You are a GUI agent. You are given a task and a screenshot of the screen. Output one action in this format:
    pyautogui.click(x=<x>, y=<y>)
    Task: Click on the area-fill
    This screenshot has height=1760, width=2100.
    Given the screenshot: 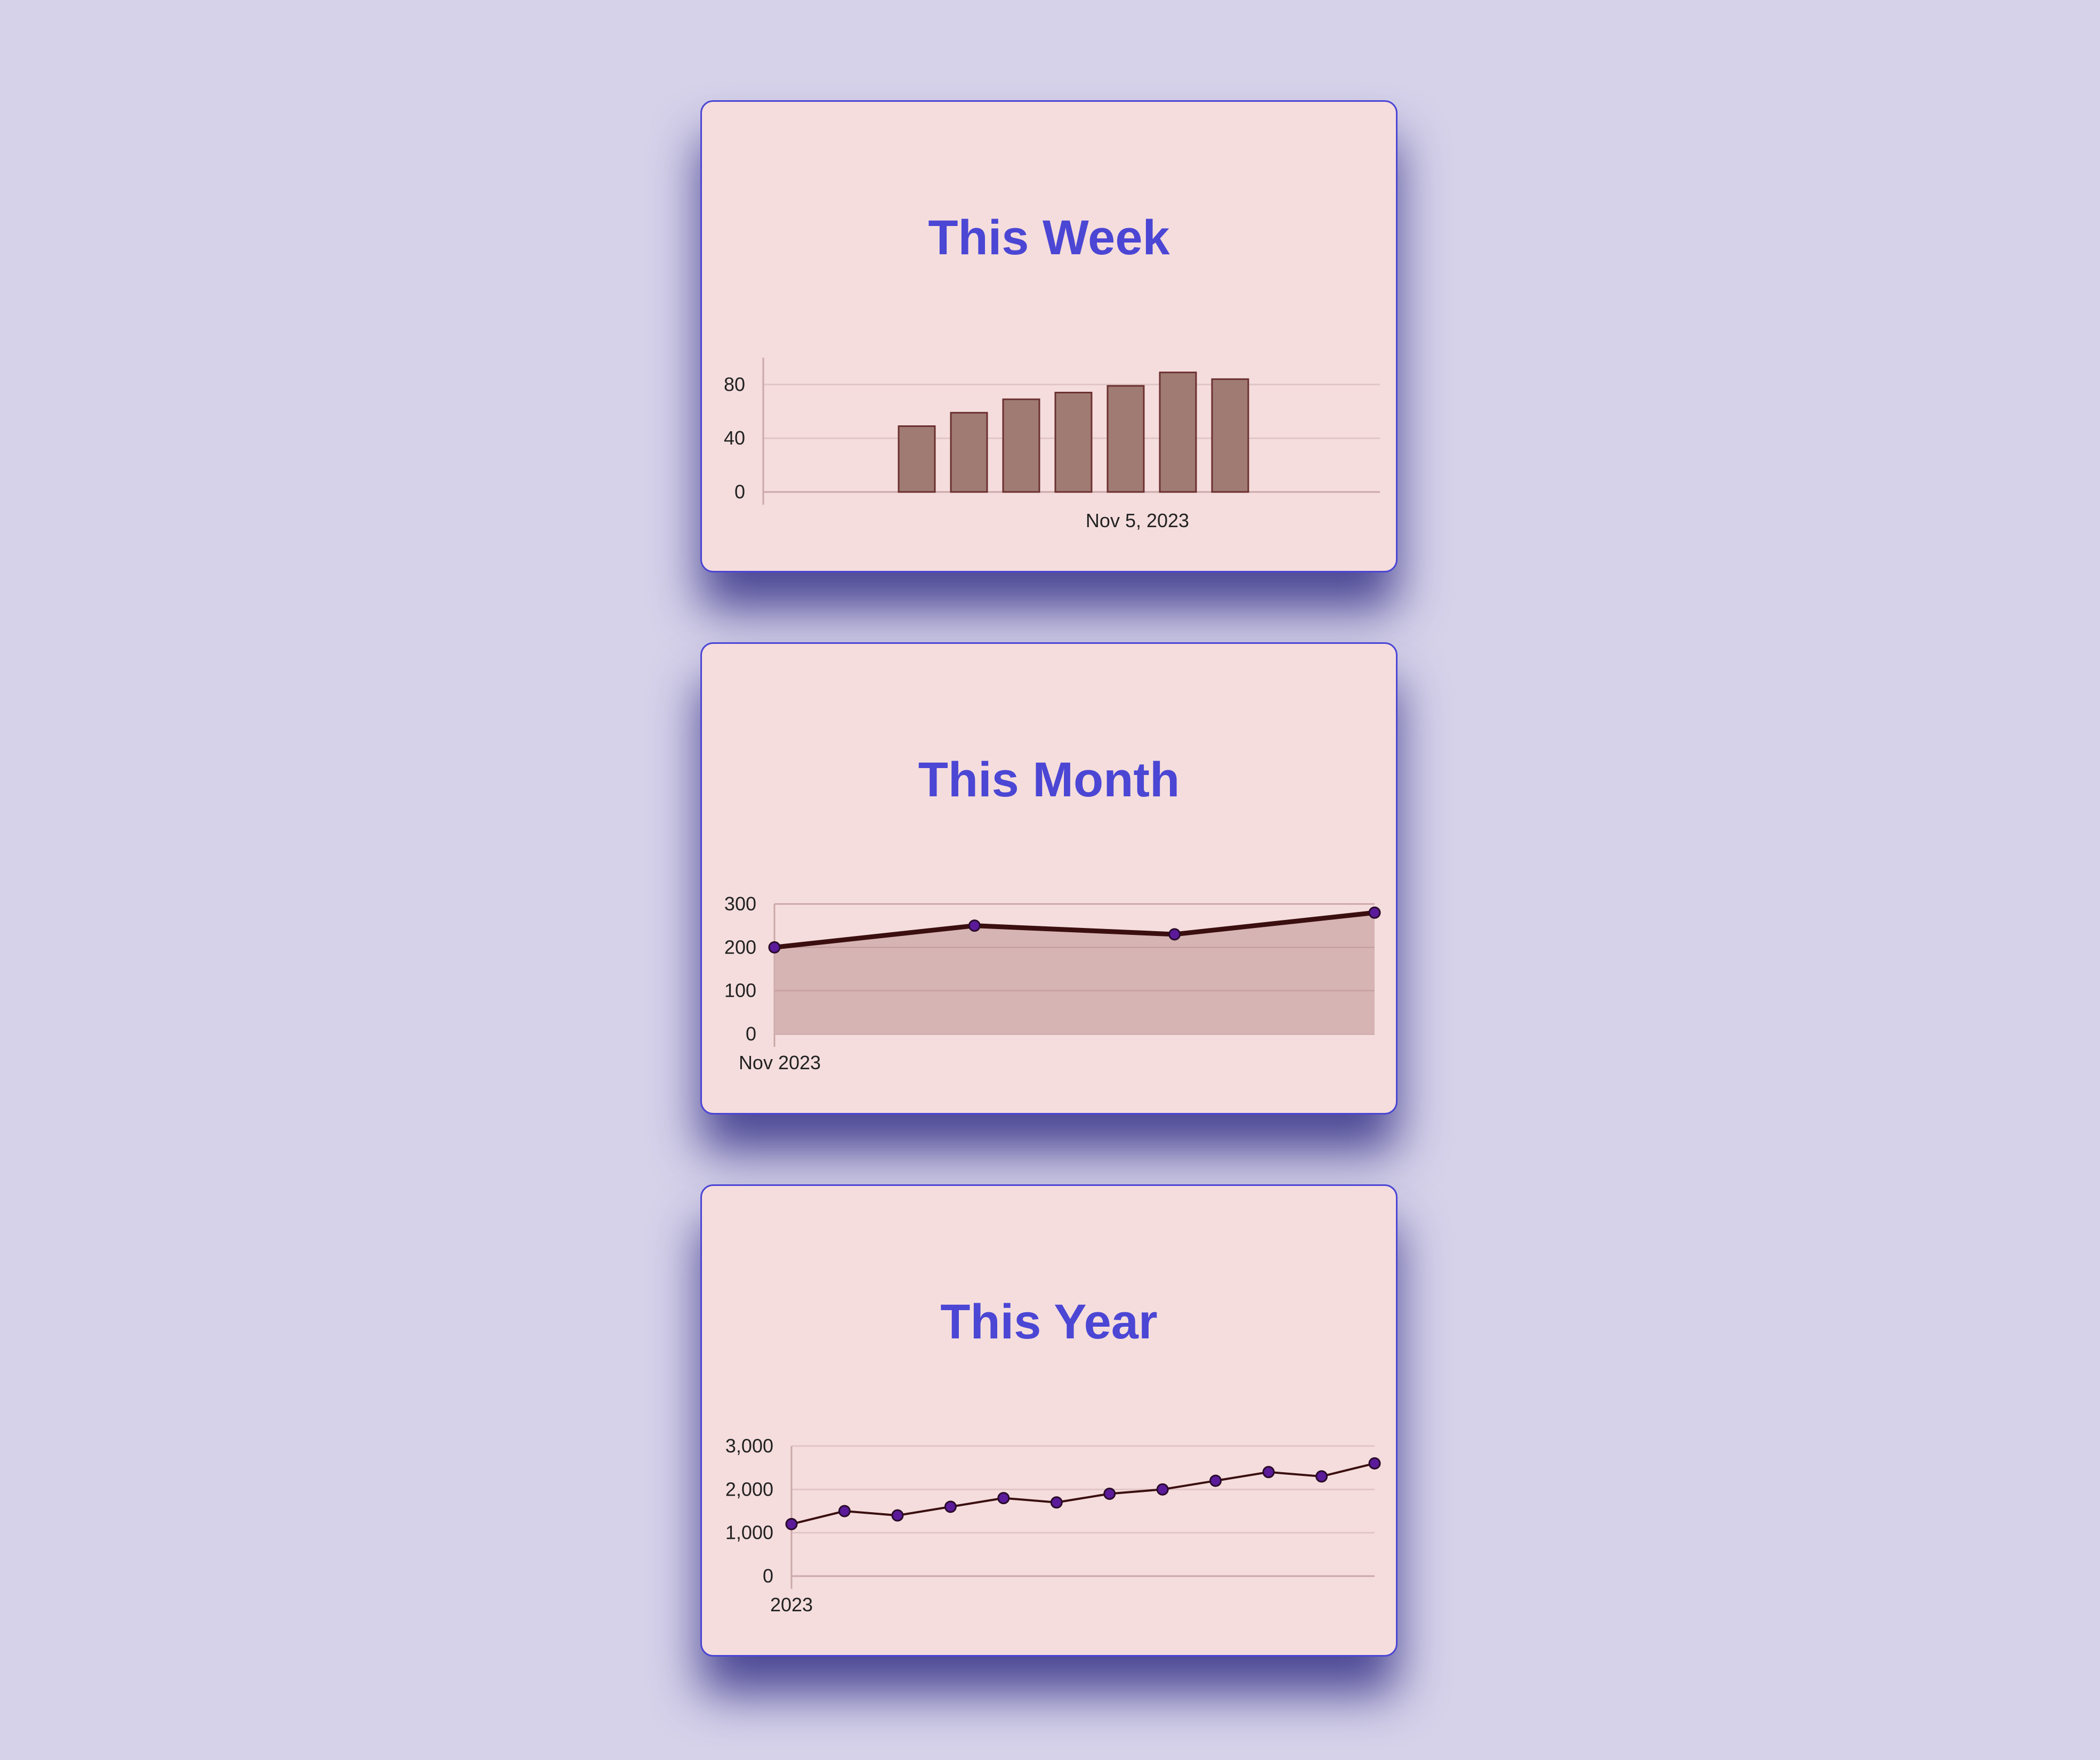 What is the action you would take?
    pyautogui.click(x=1074, y=974)
    